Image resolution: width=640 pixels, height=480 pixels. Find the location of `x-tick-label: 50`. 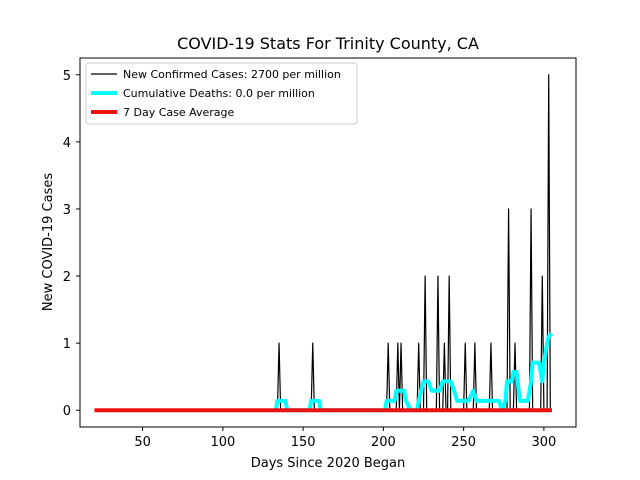

x-tick-label: 50 is located at coordinates (142, 442).